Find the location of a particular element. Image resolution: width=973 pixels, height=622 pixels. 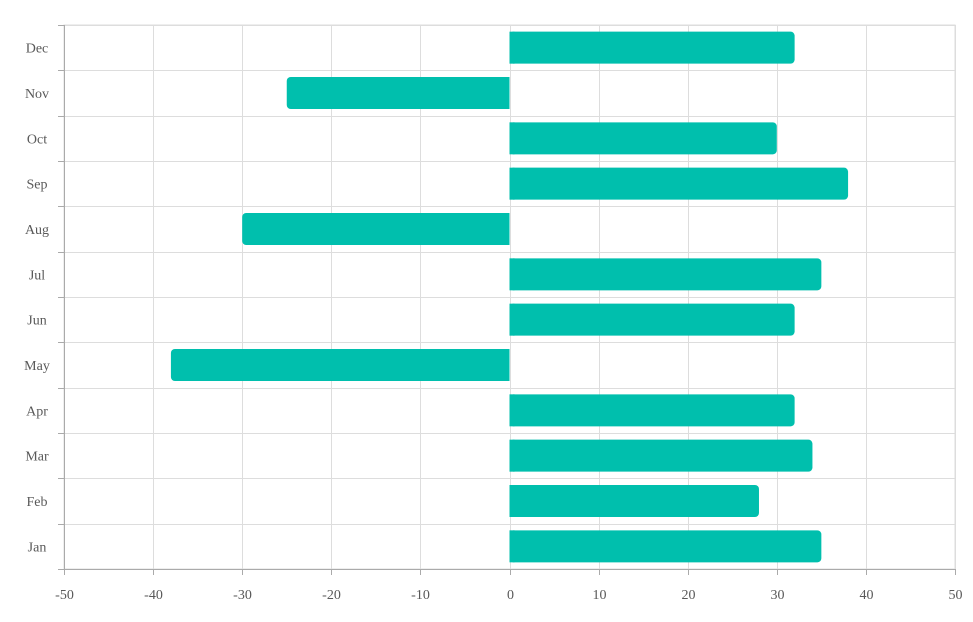

x-tick-label: -20 is located at coordinates (331, 595).